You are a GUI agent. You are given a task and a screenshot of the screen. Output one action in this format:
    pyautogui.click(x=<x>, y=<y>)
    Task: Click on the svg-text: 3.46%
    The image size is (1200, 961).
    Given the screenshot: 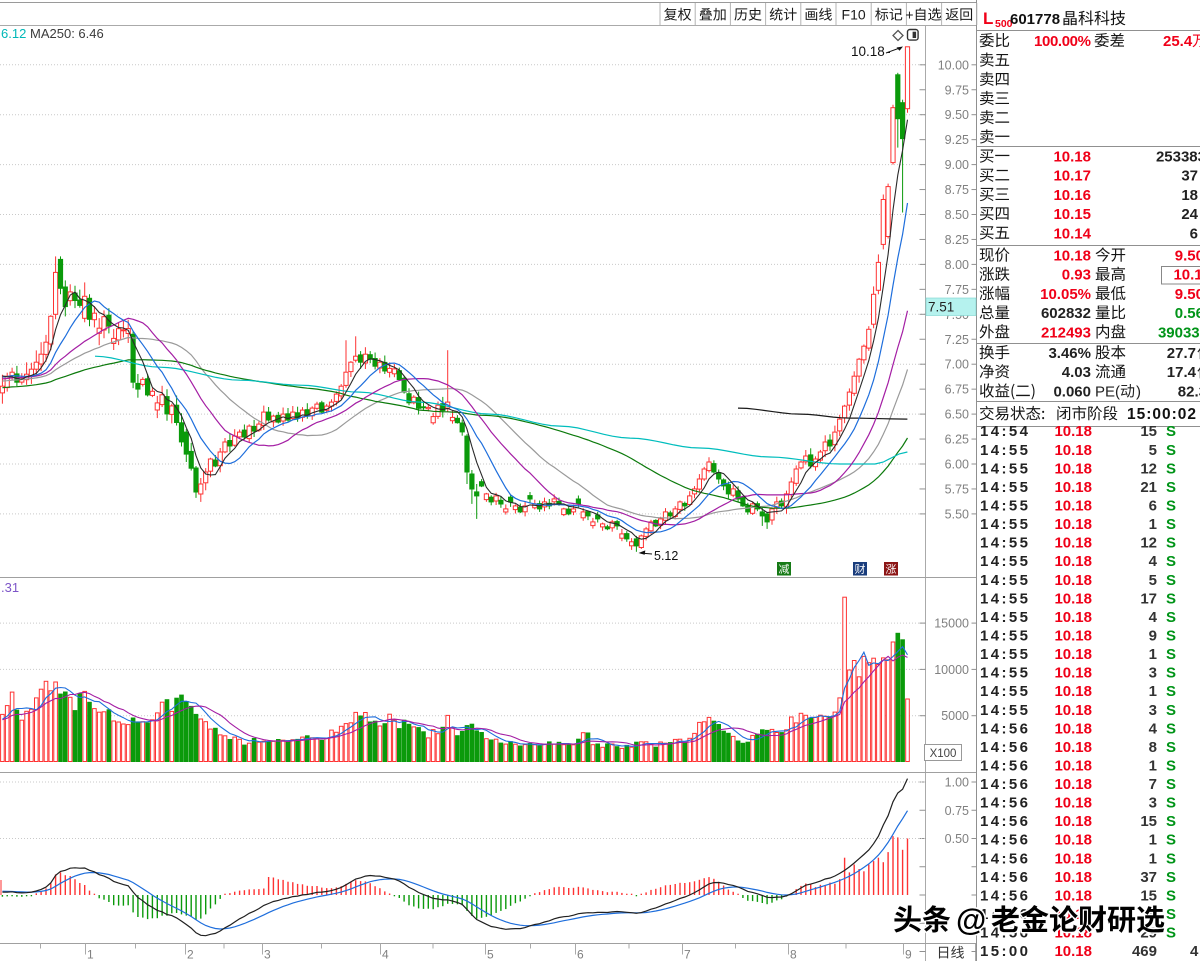 What is the action you would take?
    pyautogui.click(x=1069, y=353)
    